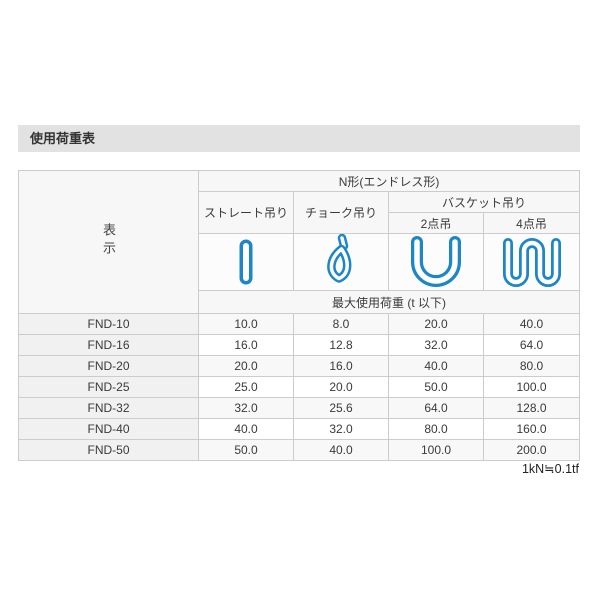 This screenshot has height=600, width=600. I want to click on table-row: FND-20 20.0 16.0 40.0 80.0, so click(299, 366).